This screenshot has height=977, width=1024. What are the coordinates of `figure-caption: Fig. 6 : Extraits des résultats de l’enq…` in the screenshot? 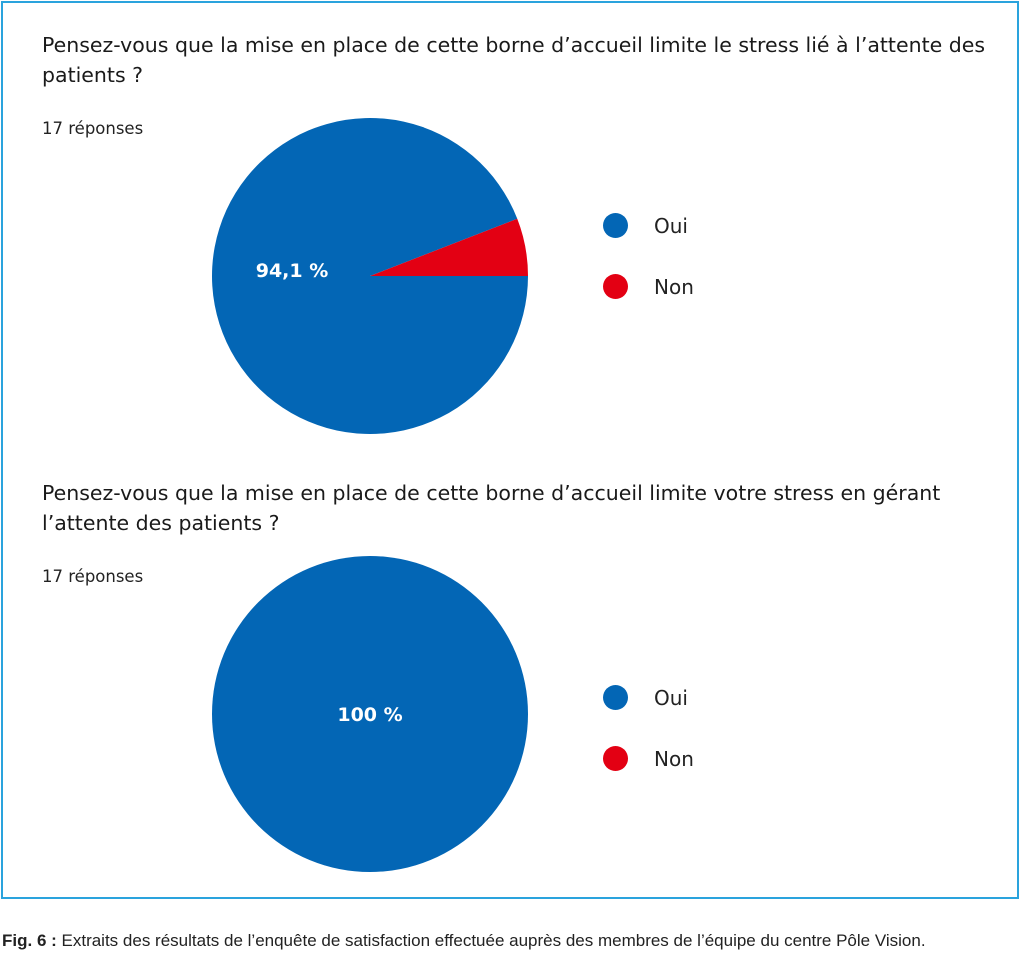 It's located at (512, 940).